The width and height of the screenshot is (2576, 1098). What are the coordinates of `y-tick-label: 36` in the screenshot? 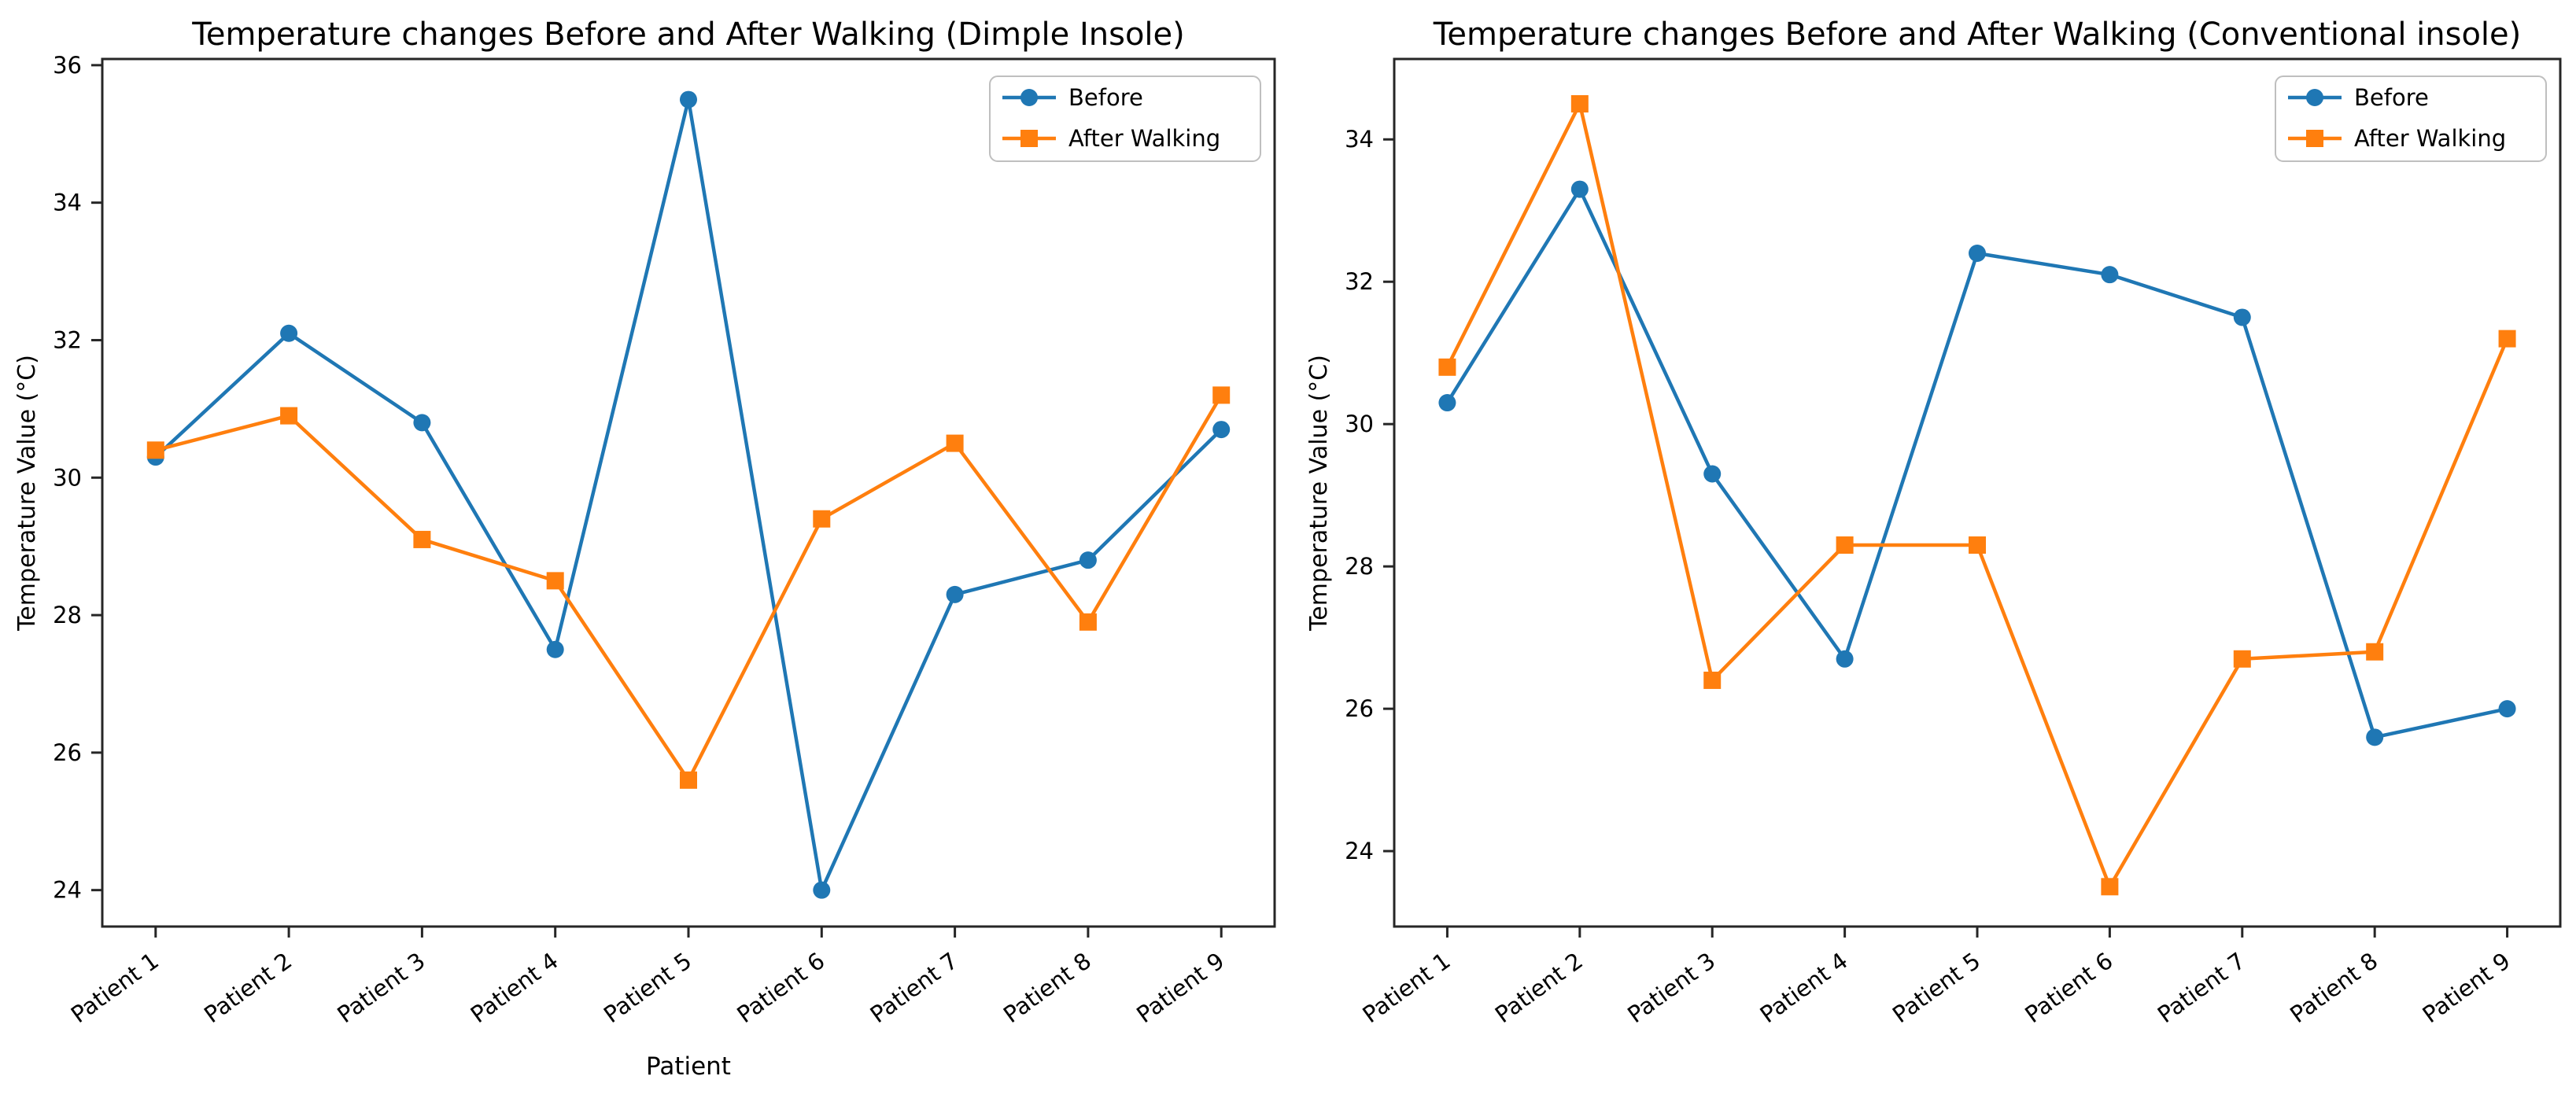 It's located at (67, 65).